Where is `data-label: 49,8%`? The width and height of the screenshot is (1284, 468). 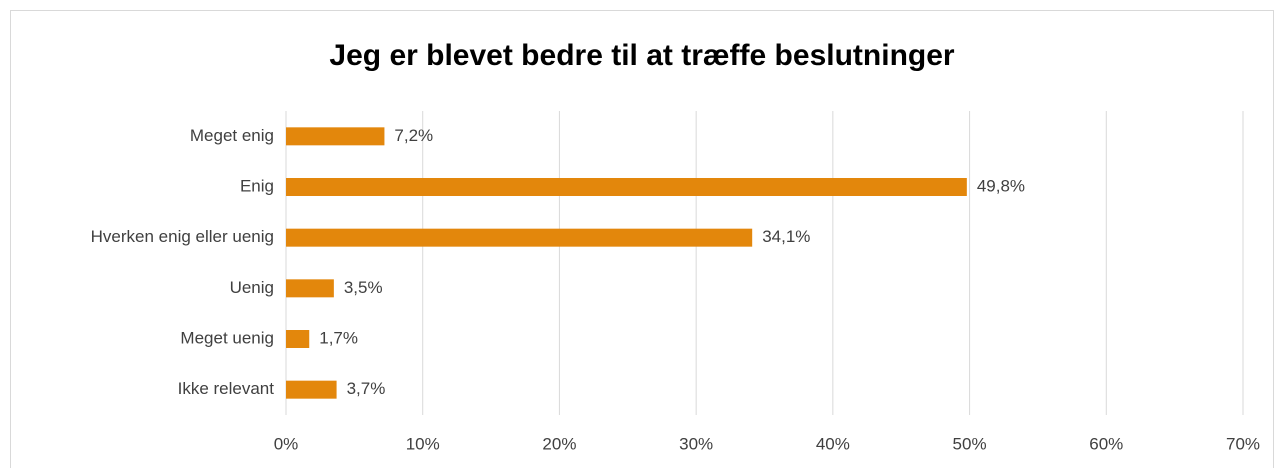 data-label: 49,8% is located at coordinates (1001, 185).